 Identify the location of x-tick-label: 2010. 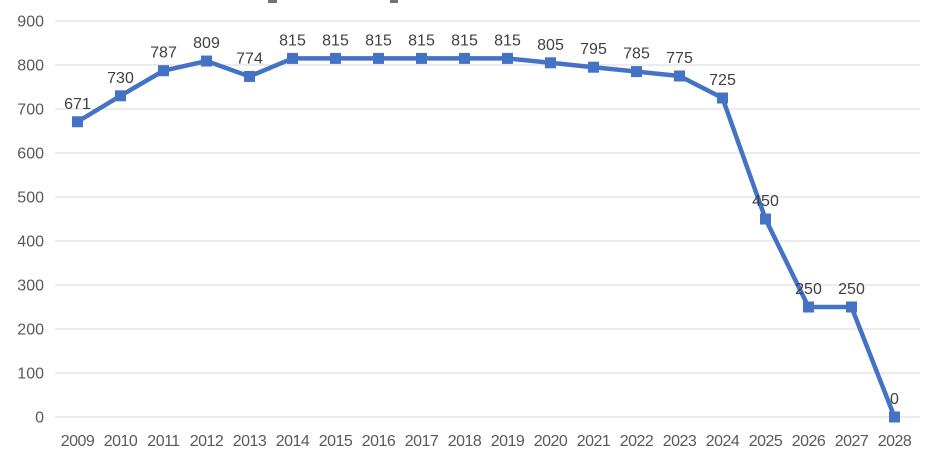
(121, 441).